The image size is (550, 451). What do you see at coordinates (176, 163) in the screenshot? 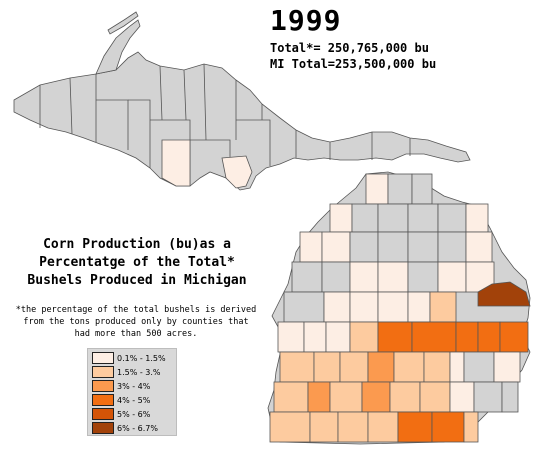
I see `up-shaded-county` at bounding box center [176, 163].